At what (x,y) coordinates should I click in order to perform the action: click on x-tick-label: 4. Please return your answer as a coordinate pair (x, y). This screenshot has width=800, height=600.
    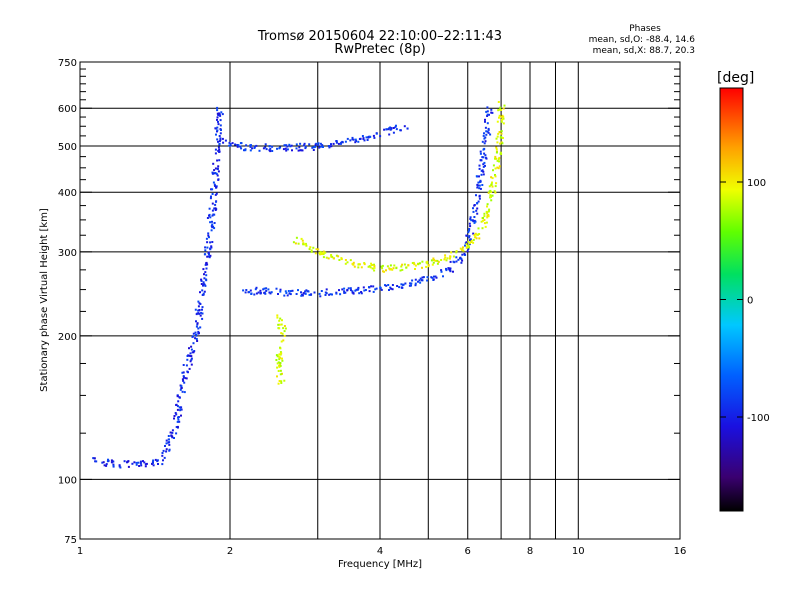
    Looking at the image, I should click on (380, 551).